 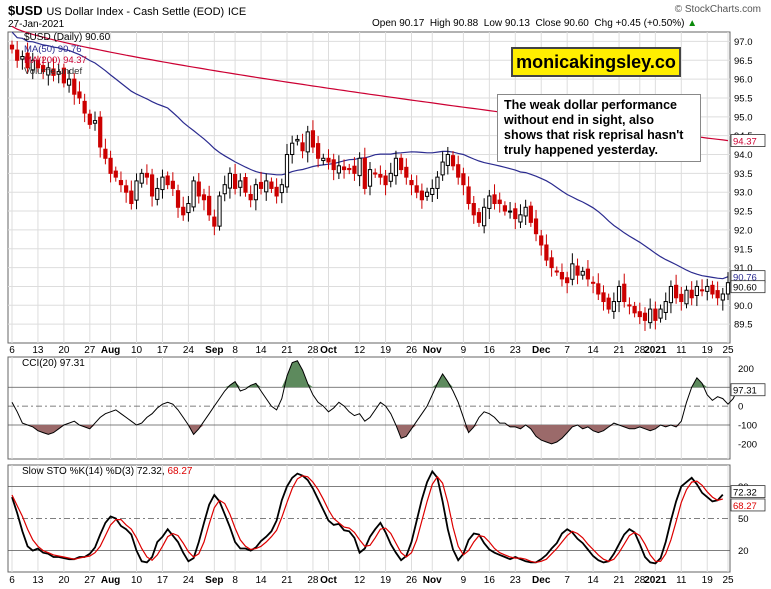 What do you see at coordinates (38, 580) in the screenshot?
I see `x-tick-label: 13` at bounding box center [38, 580].